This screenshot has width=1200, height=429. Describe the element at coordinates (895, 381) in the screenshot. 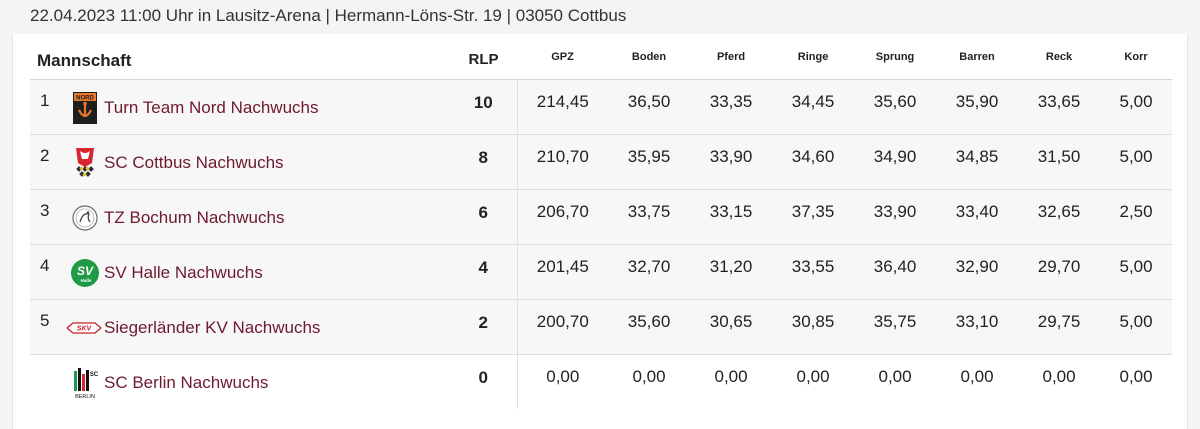

I see `sprung-value: 0,00` at that location.